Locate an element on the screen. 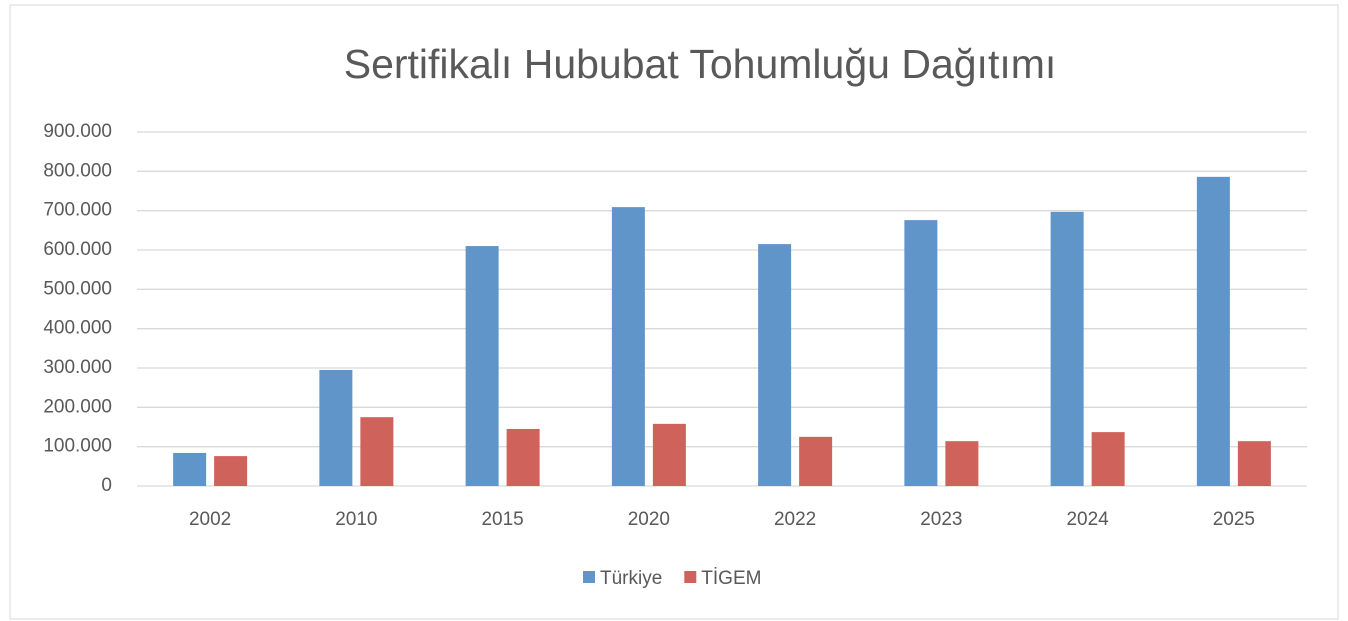  legend-label: Türkiye is located at coordinates (631, 578).